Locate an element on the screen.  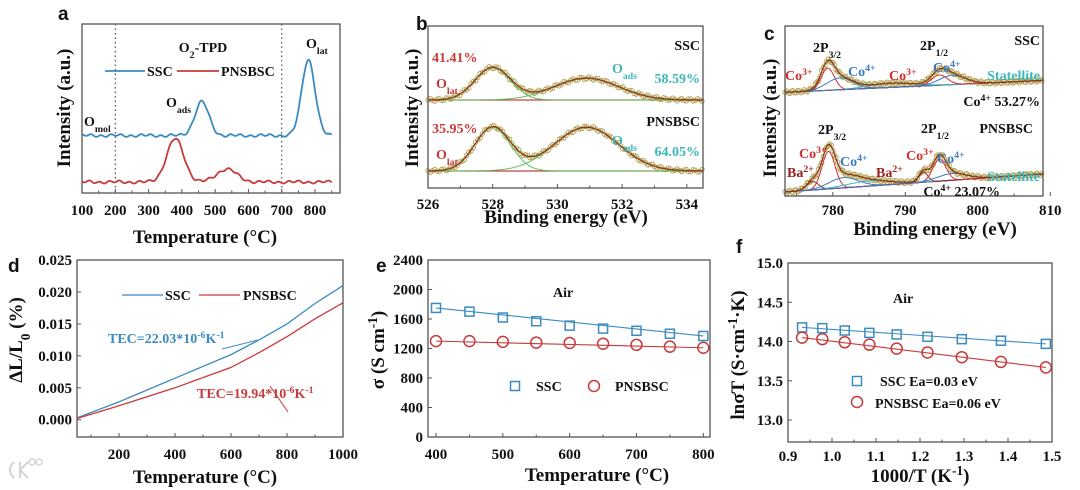
annotation-pn-pct-part: Co is located at coordinates (931, 192).